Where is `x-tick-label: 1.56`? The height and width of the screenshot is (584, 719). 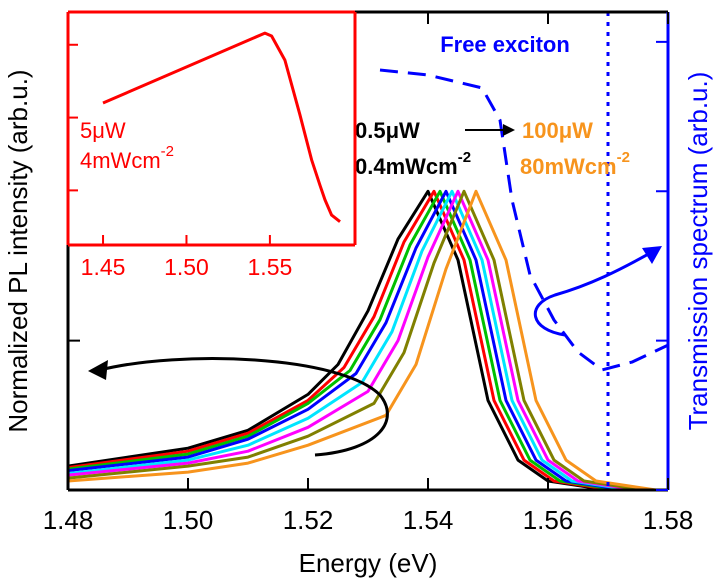
x-tick-label: 1.56 is located at coordinates (548, 520).